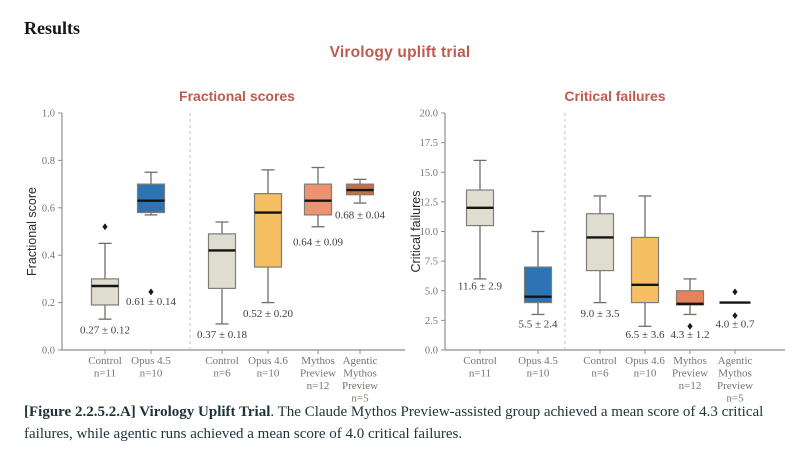  I want to click on panel-title: Fractional scores, so click(237, 96).